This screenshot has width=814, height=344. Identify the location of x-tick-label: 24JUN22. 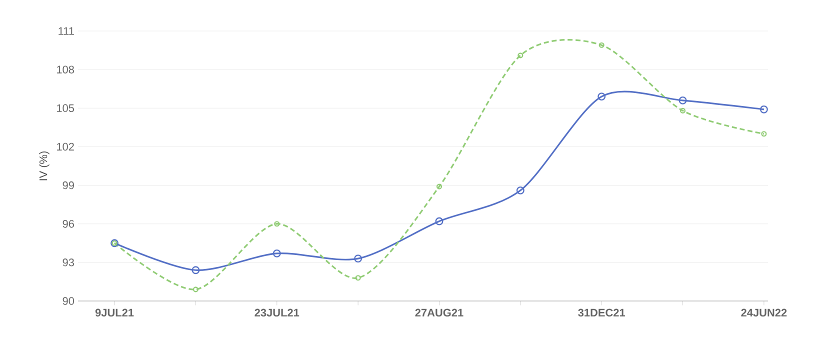
(764, 312).